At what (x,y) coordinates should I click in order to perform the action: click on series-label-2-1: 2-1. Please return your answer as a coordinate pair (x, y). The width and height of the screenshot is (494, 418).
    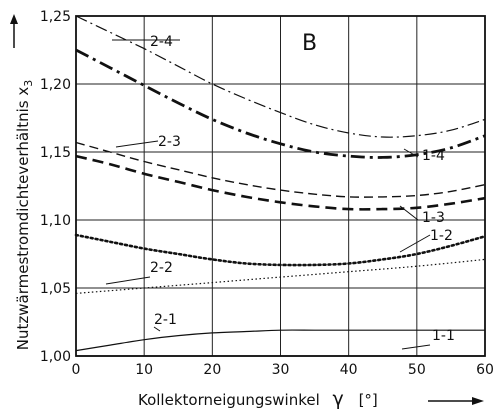
    Looking at the image, I should click on (165, 320).